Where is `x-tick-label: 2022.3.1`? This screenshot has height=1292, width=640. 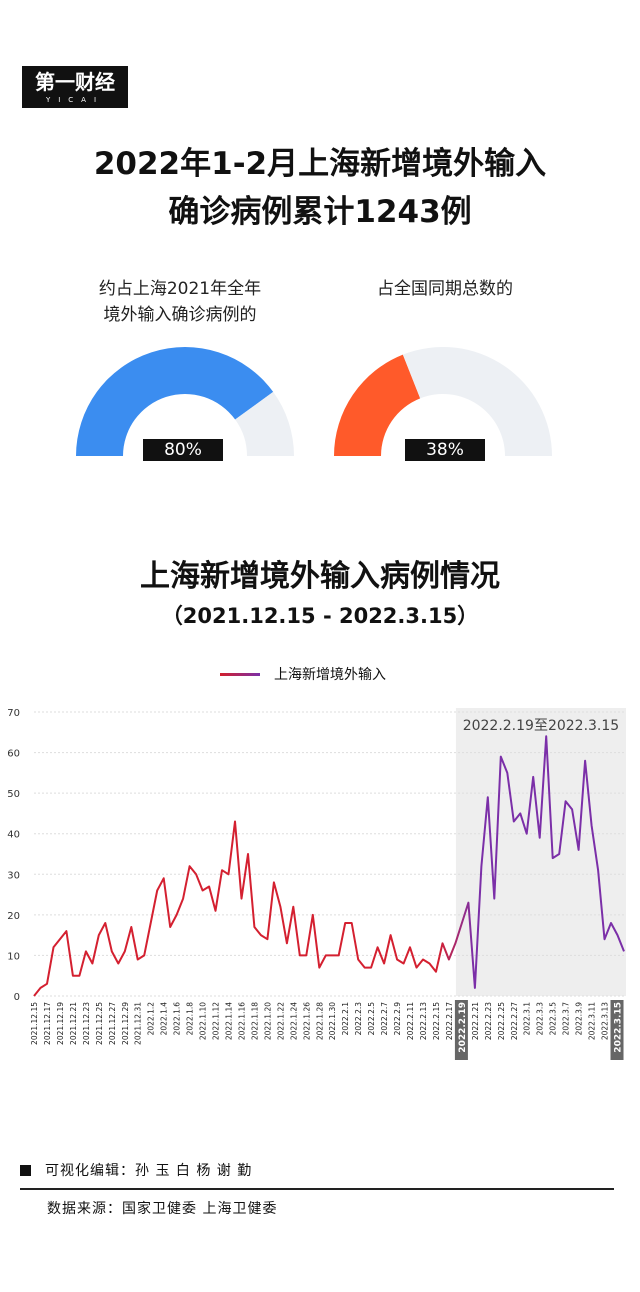
x-tick-label: 2022.3.1 is located at coordinates (527, 1019).